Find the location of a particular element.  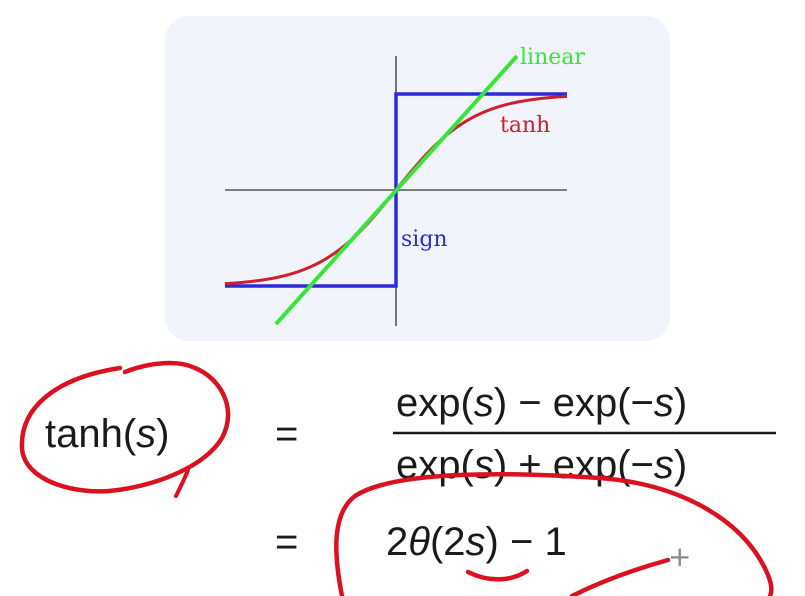

linear-curve is located at coordinates (396, 190).